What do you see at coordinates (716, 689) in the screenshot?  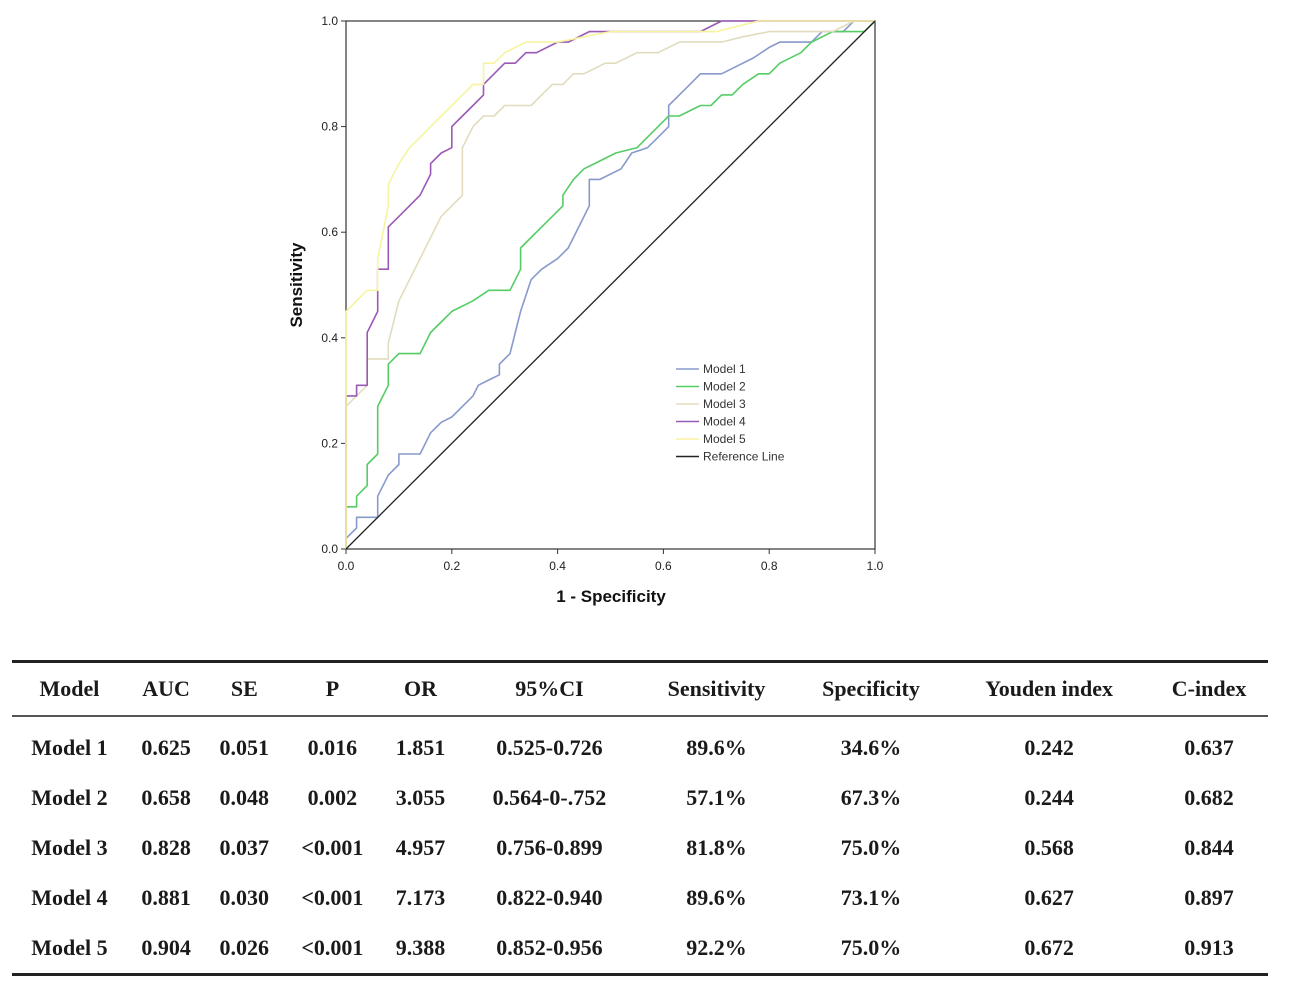 I see `col-header-sensitivity: Sensitivity` at bounding box center [716, 689].